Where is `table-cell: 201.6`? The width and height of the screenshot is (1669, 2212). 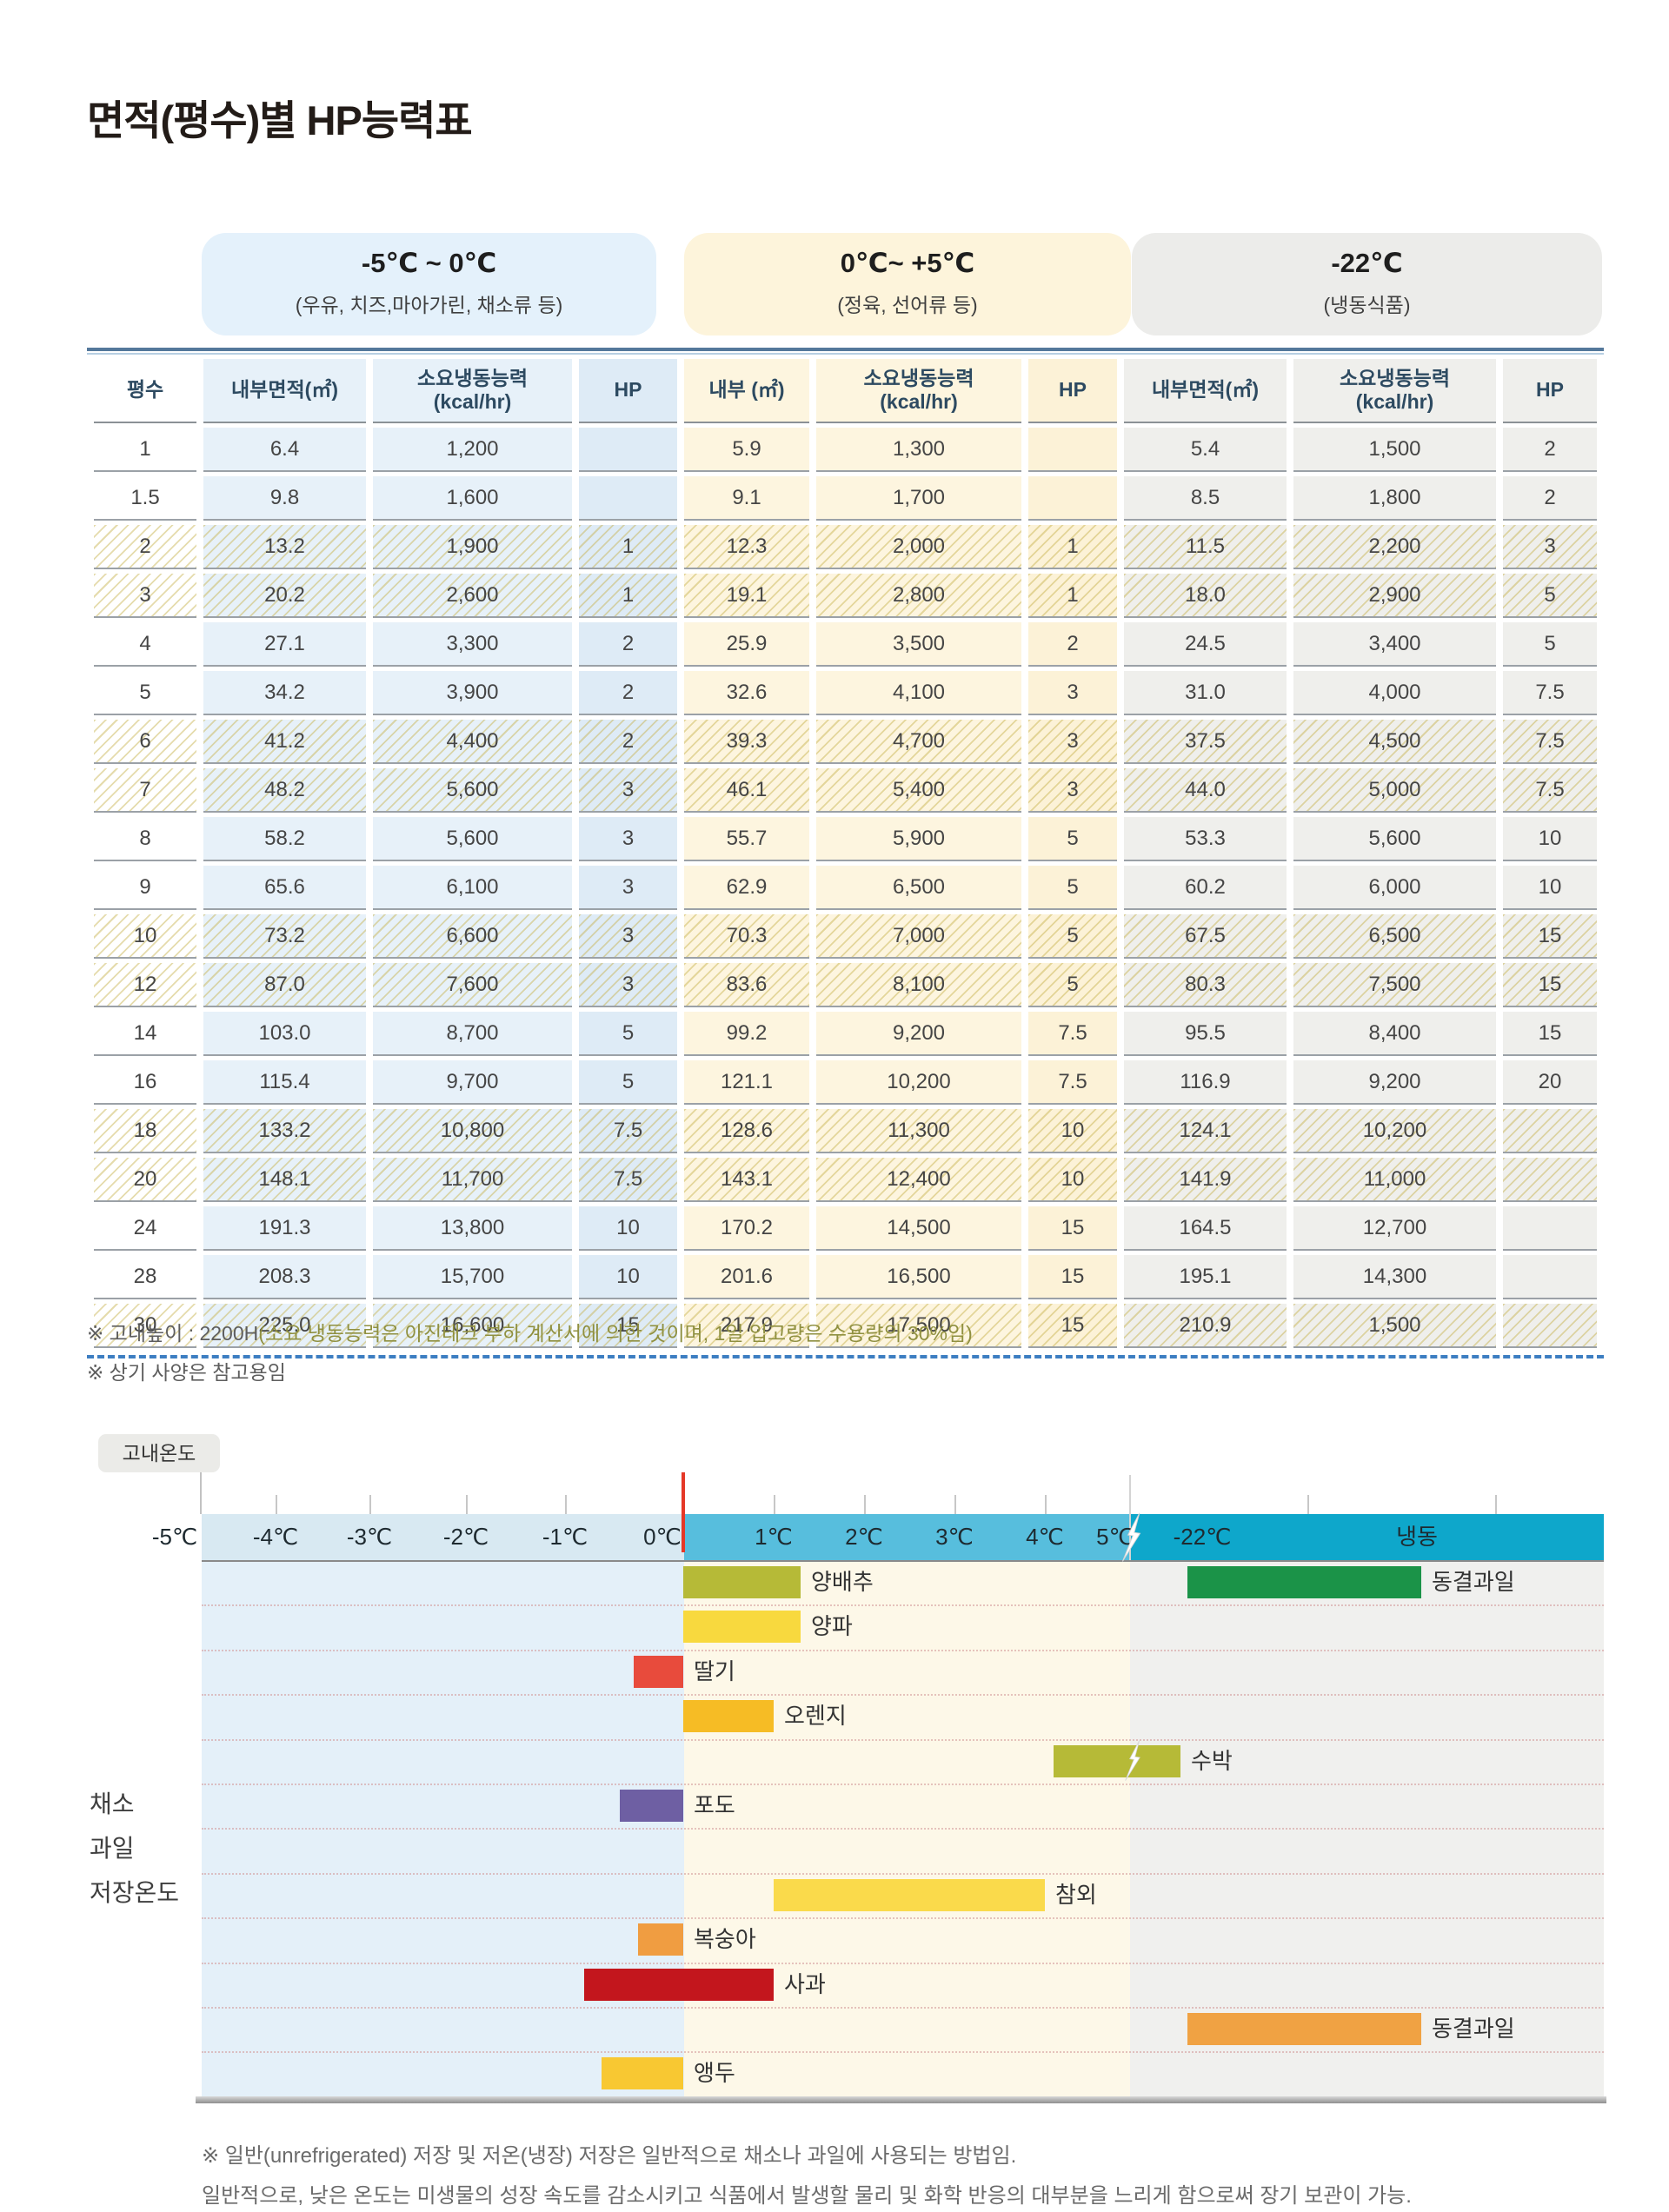
table-cell: 201.6 is located at coordinates (746, 1277).